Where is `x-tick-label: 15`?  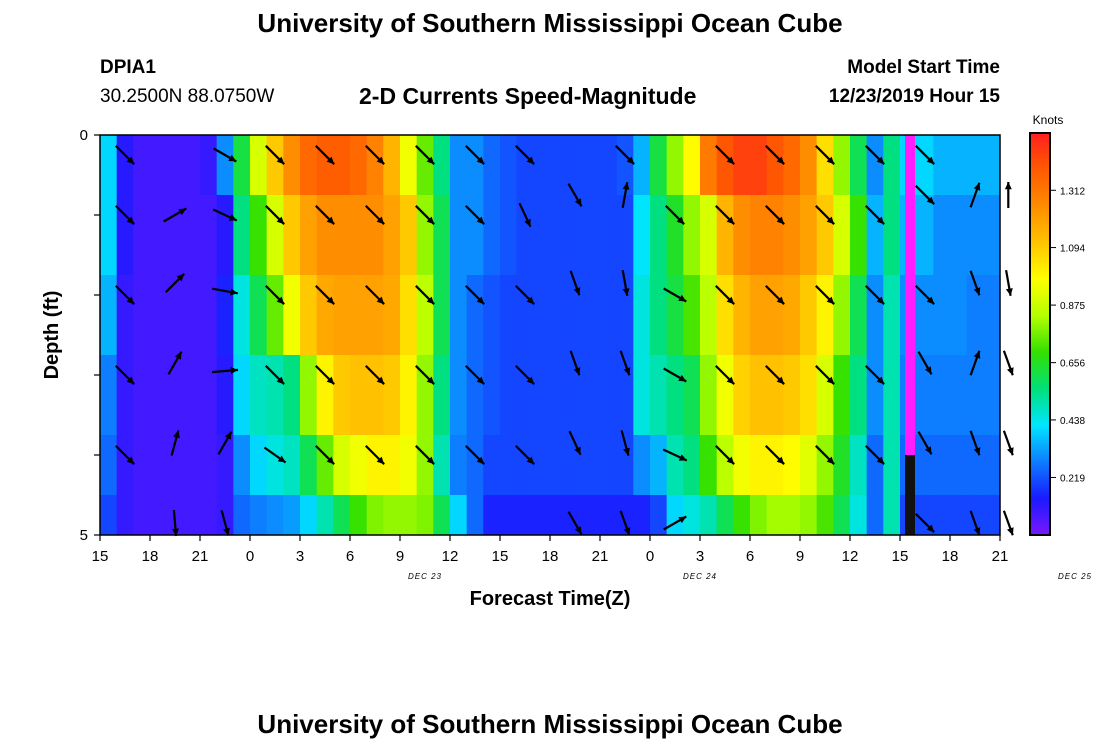
x-tick-label: 15 is located at coordinates (900, 556).